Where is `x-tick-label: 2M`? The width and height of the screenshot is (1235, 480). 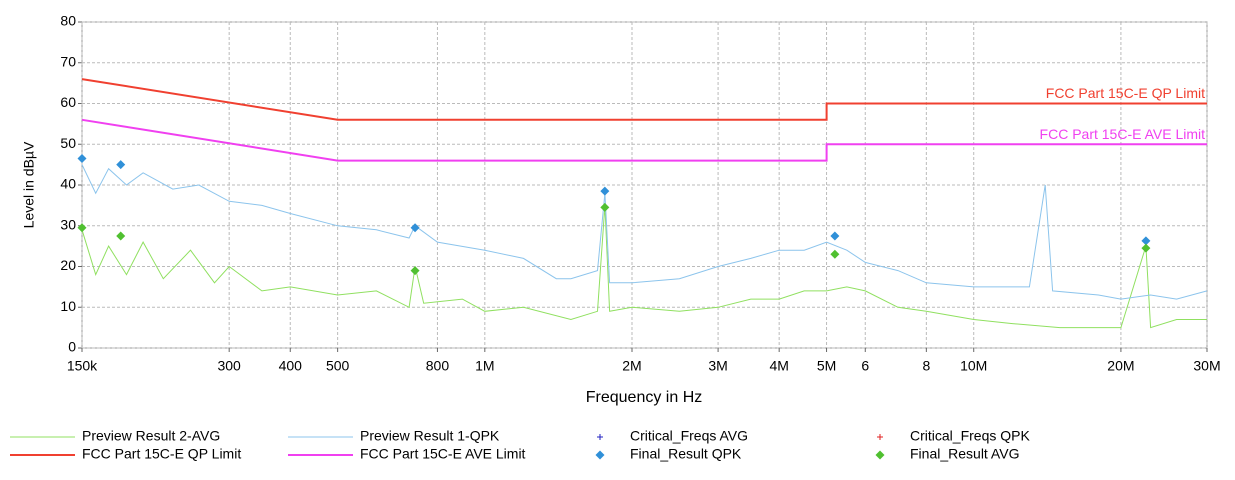
x-tick-label: 2M is located at coordinates (631, 366).